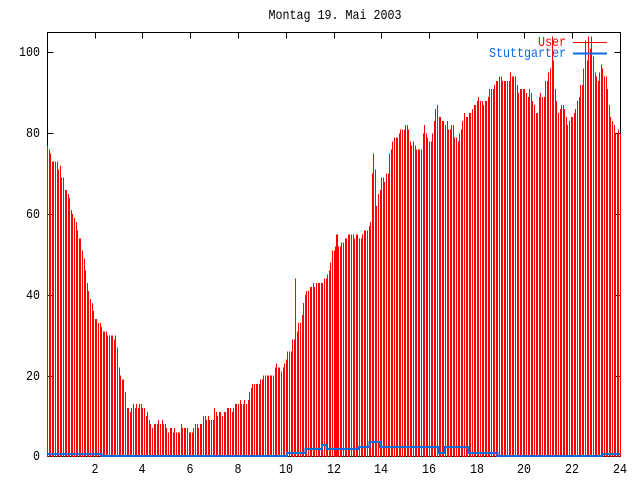 This screenshot has width=640, height=480. Describe the element at coordinates (95, 470) in the screenshot. I see `svg-text: 2` at that location.